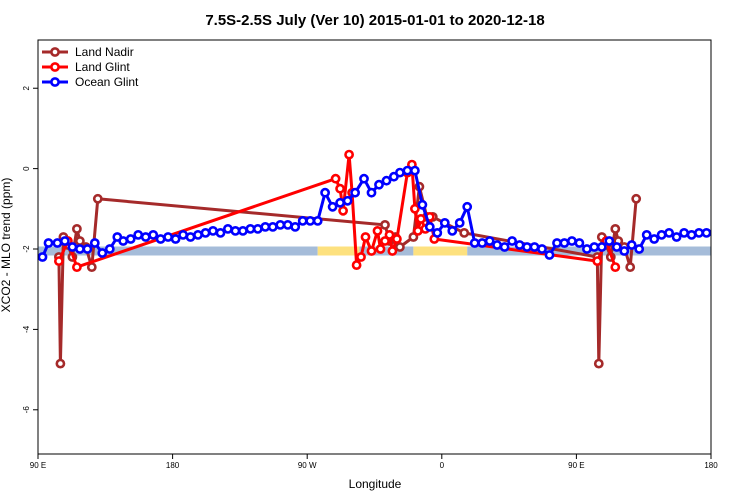 The image size is (750, 500). I want to click on legend-label-ocean-glint: Ocean Glint, so click(107, 82).